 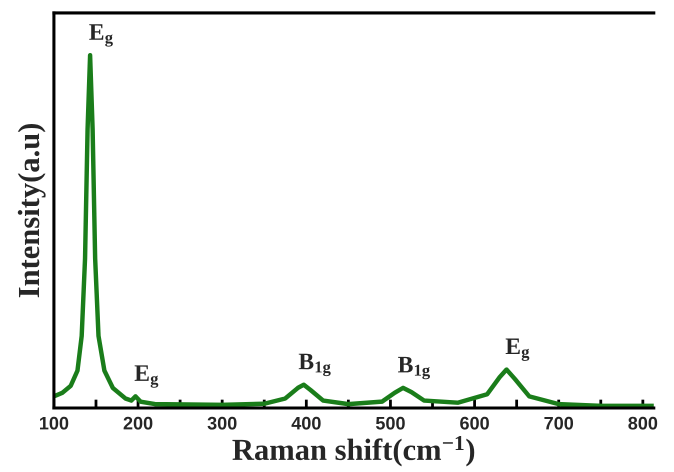 I want to click on x-tick-label: 600, so click(x=474, y=423).